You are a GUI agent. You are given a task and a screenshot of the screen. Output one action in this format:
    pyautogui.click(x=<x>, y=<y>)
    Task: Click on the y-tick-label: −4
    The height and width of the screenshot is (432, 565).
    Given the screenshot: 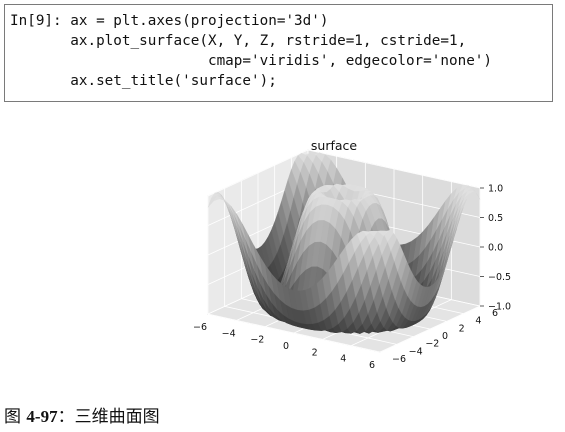 What is the action you would take?
    pyautogui.click(x=416, y=351)
    